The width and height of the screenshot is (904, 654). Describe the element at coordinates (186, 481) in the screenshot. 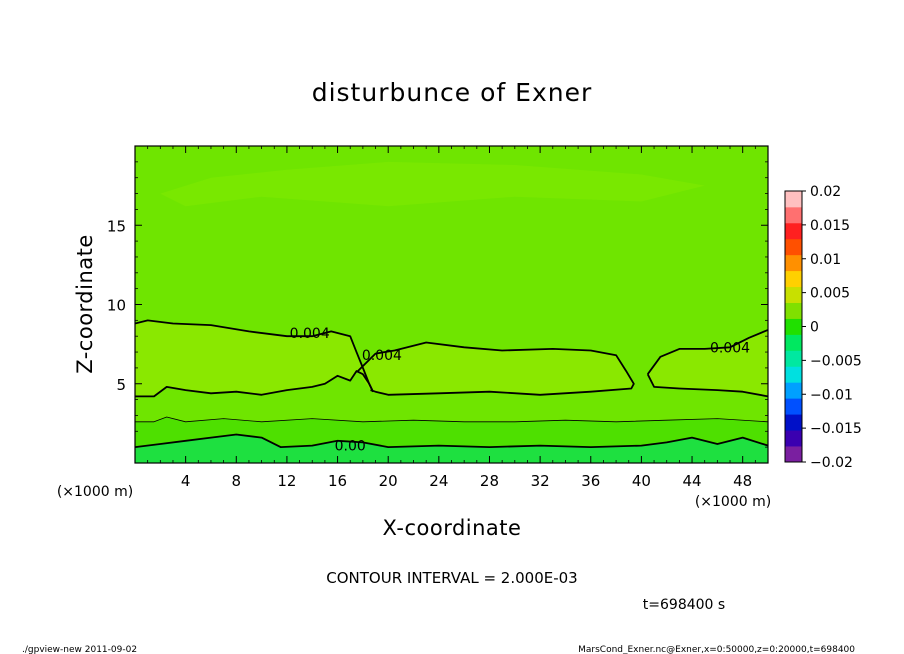

I see `x-tick-label-0: 4` at that location.